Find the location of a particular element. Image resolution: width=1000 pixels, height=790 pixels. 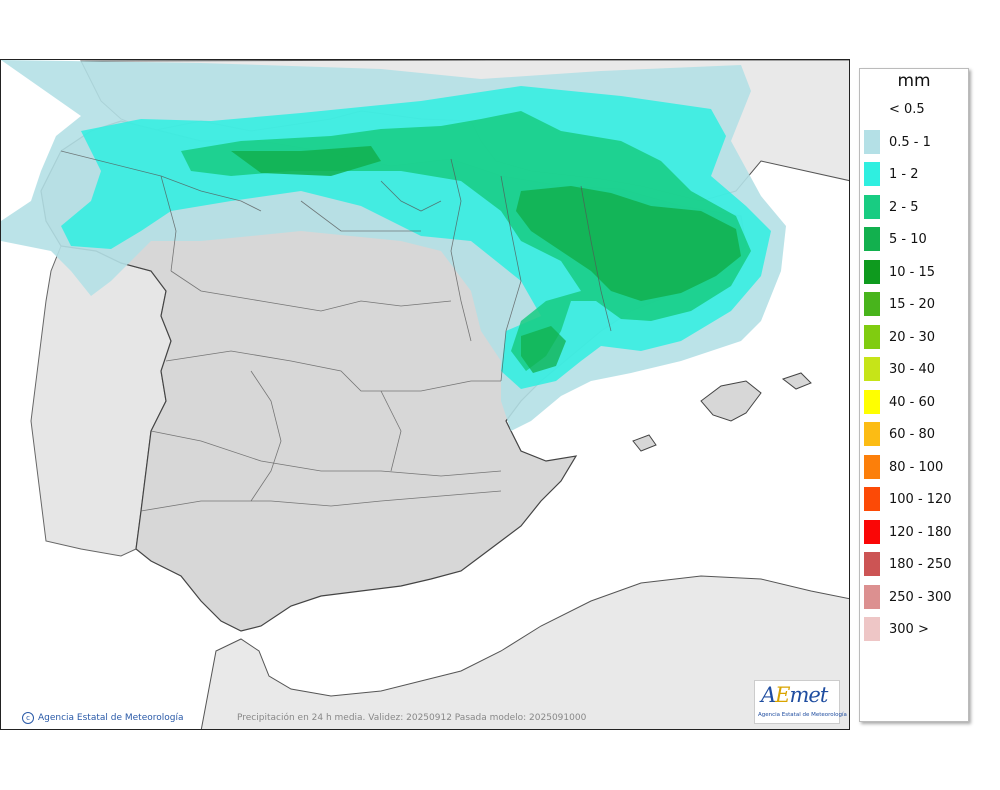

legend-item: < 0.5 is located at coordinates (914, 109).